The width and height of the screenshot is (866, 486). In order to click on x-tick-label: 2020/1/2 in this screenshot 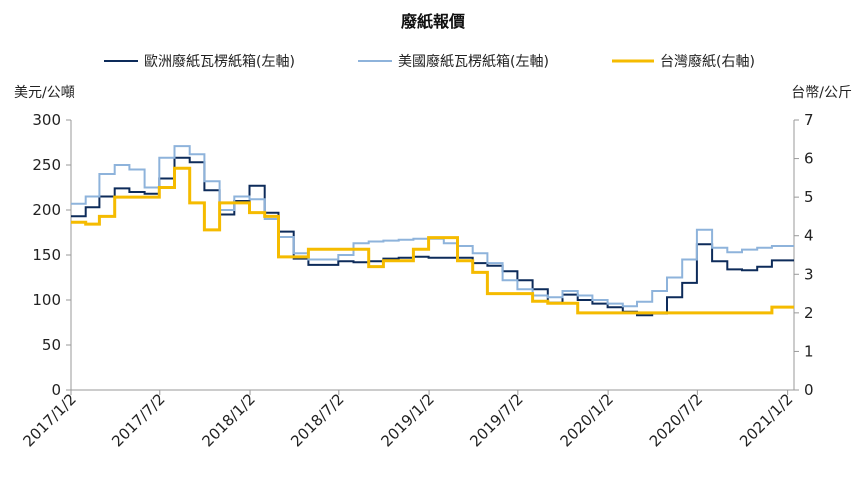, I will do `click(587, 420)`.